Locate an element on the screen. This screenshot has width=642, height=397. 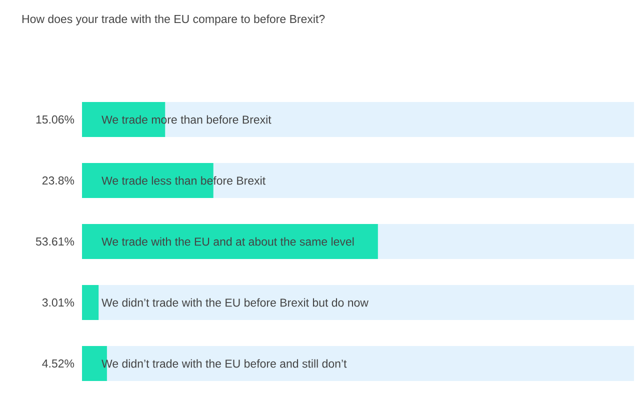
data-label: 3.01% is located at coordinates (58, 302).